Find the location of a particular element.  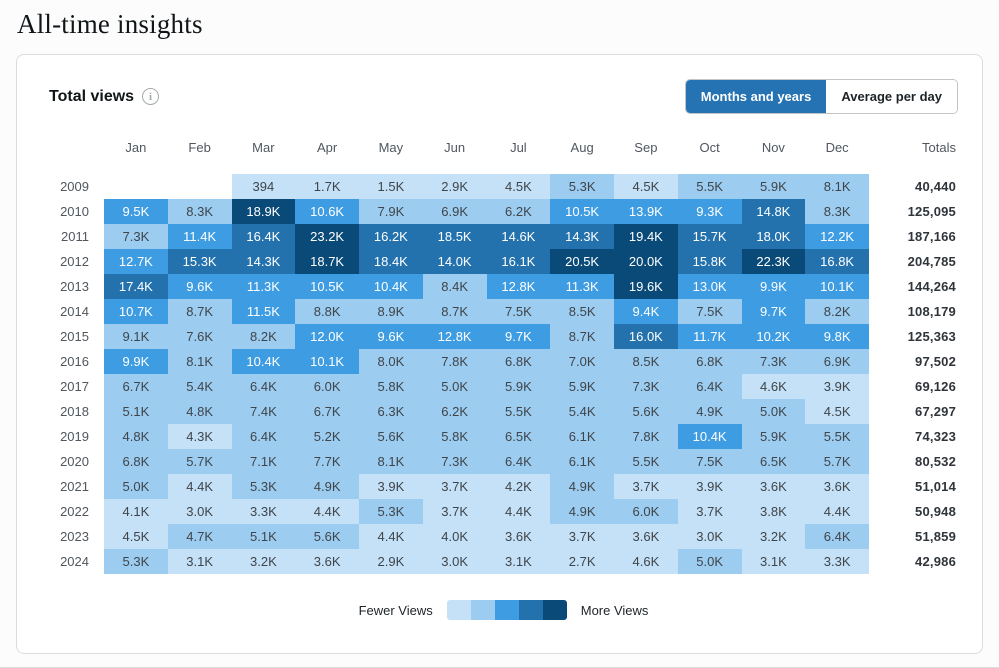

heatmap-cell: 6.1K is located at coordinates (582, 436).